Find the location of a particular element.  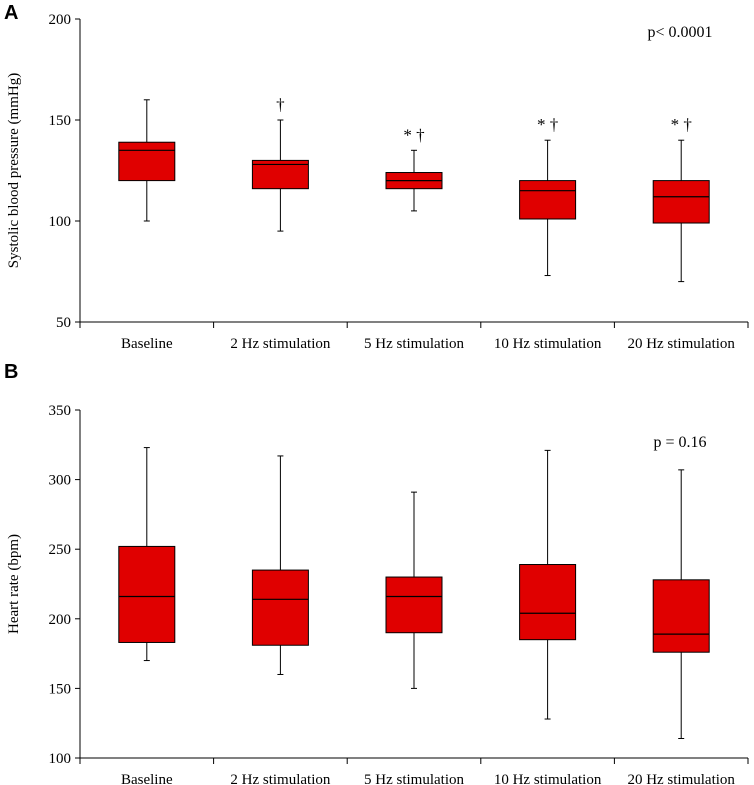

y-tick-label: 50 is located at coordinates (63, 323).